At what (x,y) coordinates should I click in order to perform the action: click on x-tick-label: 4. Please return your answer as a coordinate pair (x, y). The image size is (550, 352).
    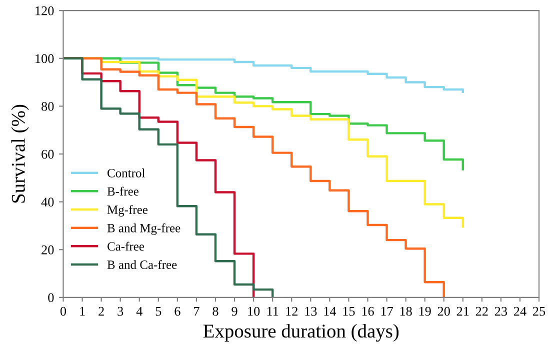
    Looking at the image, I should click on (139, 311).